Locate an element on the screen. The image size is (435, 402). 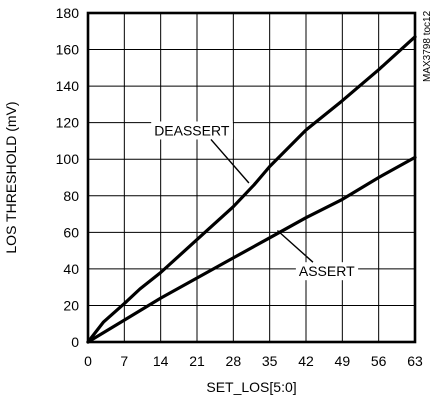
x-tick-label: 14 is located at coordinates (161, 361).